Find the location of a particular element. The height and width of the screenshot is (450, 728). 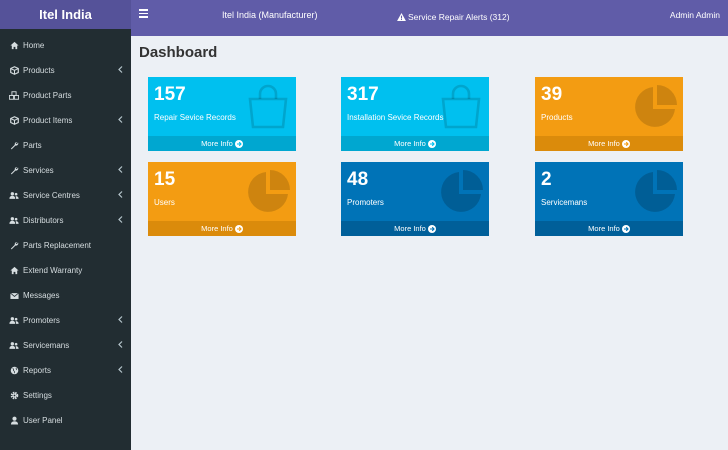

sidebar-item-services: Services is located at coordinates (65, 170).